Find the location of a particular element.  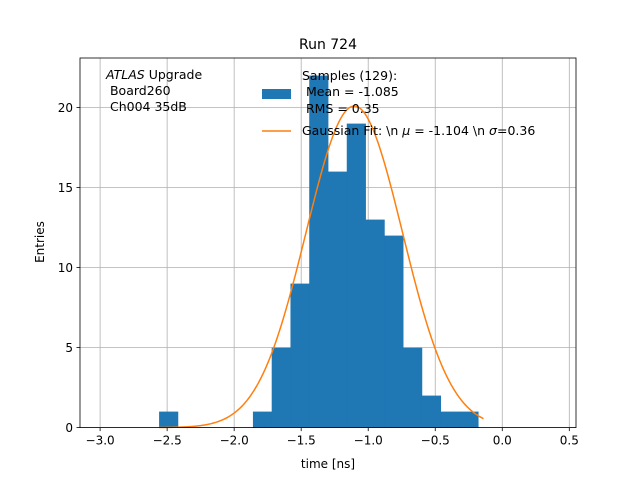

atlas-annotation: ATLAS Upgrade Board260 Ch004 35dB is located at coordinates (153, 90).